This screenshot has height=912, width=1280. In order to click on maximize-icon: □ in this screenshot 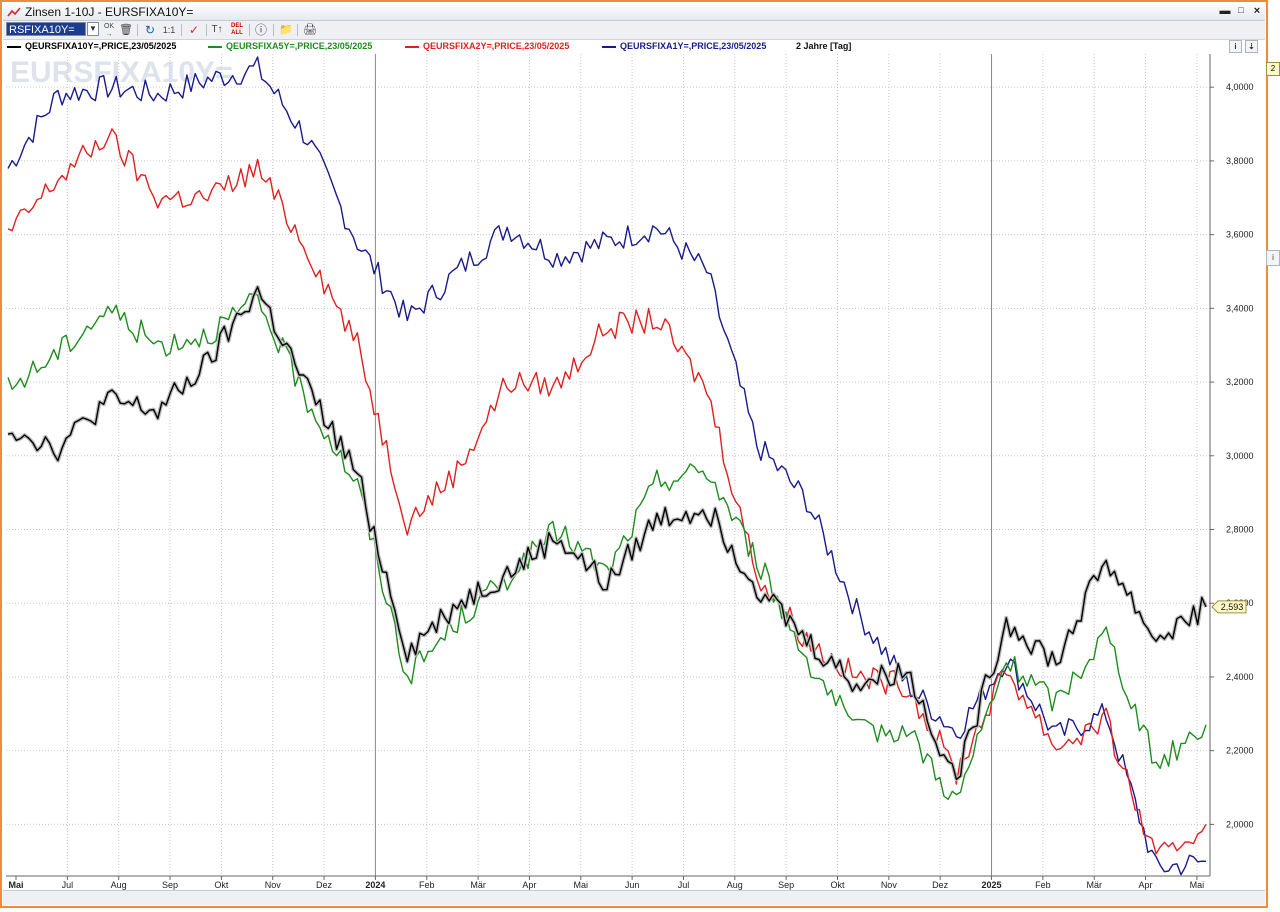, I will do `click(1241, 10)`.